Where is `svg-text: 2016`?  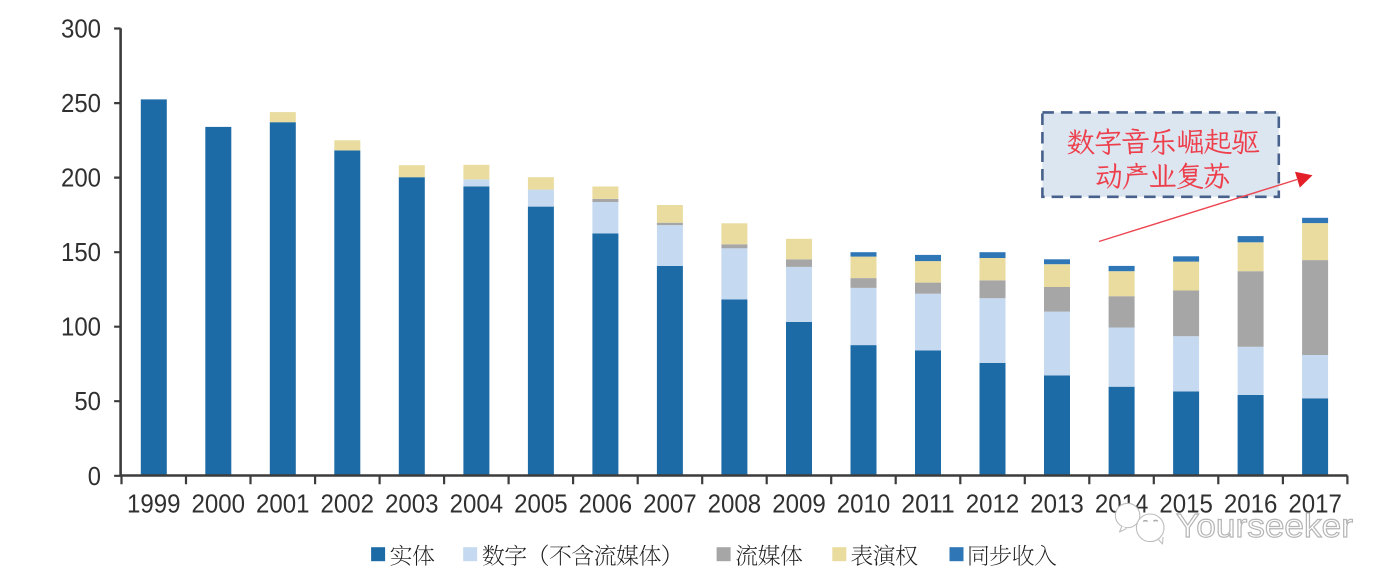
svg-text: 2016 is located at coordinates (1251, 505).